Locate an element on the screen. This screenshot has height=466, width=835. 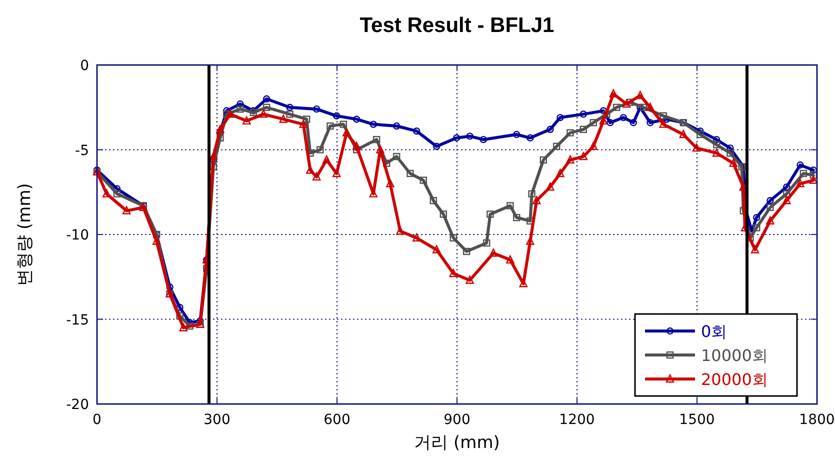
y-axis-title: 변형량 (mm) is located at coordinates (25, 234).